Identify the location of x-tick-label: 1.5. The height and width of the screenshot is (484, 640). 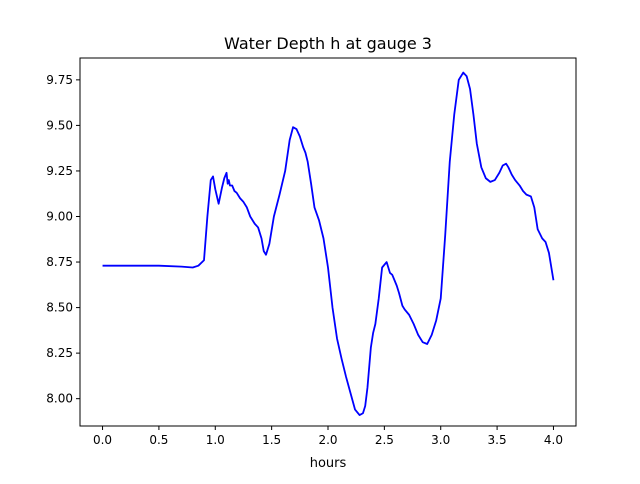
(271, 440).